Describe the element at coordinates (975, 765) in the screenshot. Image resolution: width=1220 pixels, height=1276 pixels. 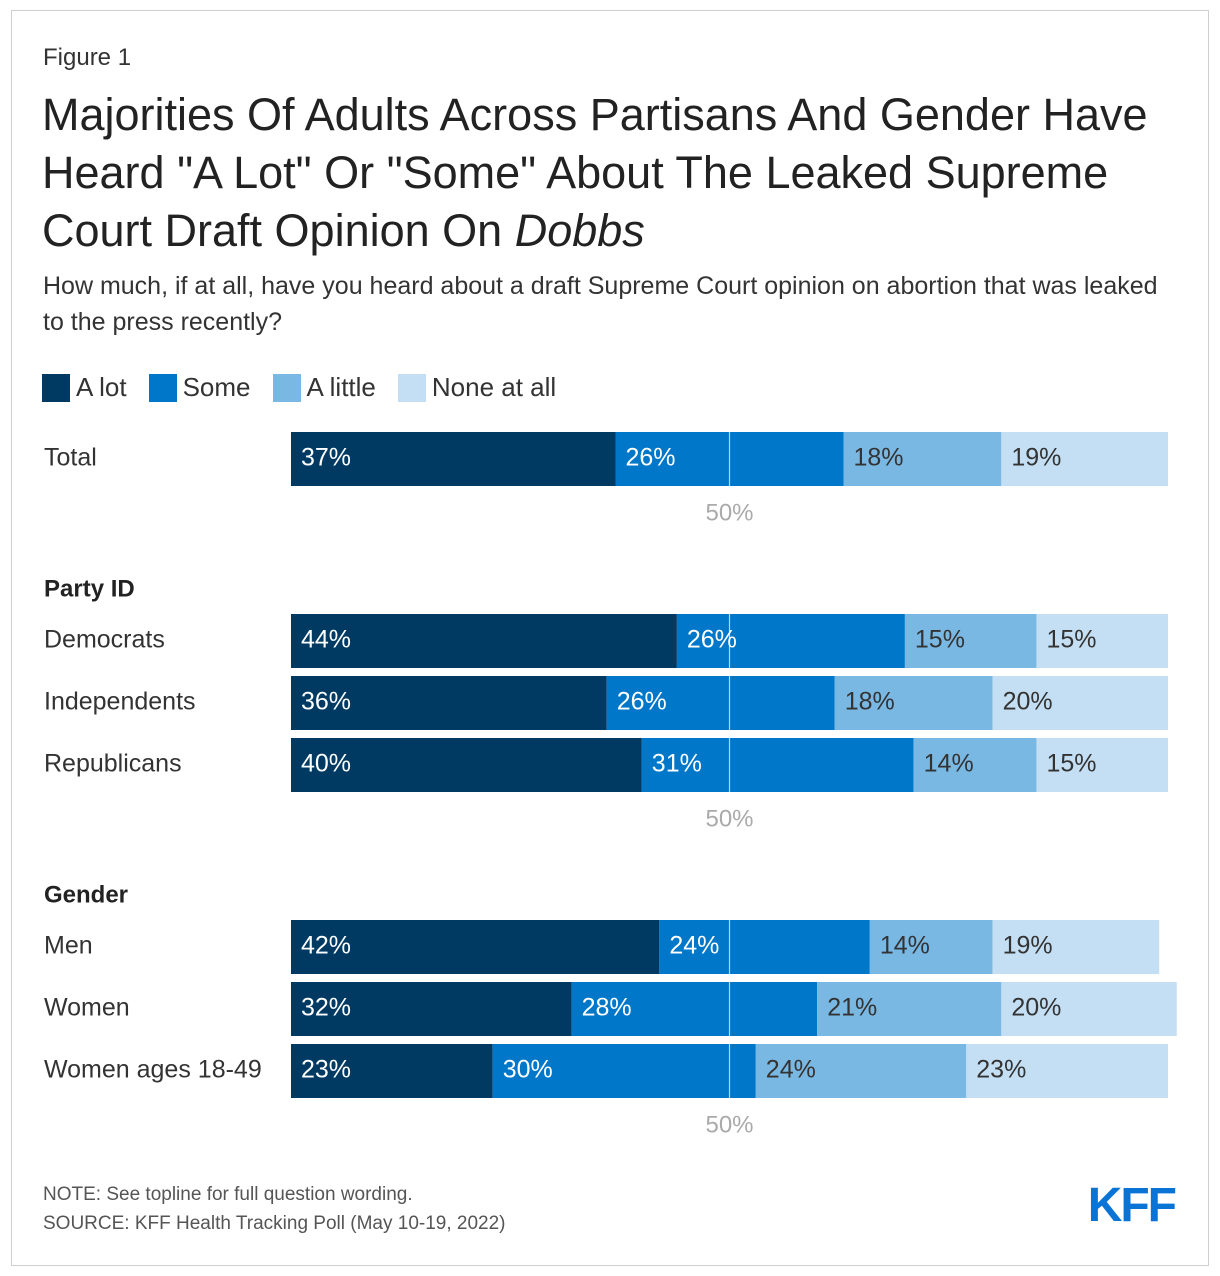
I see `bar-segment-republicans-a-little` at that location.